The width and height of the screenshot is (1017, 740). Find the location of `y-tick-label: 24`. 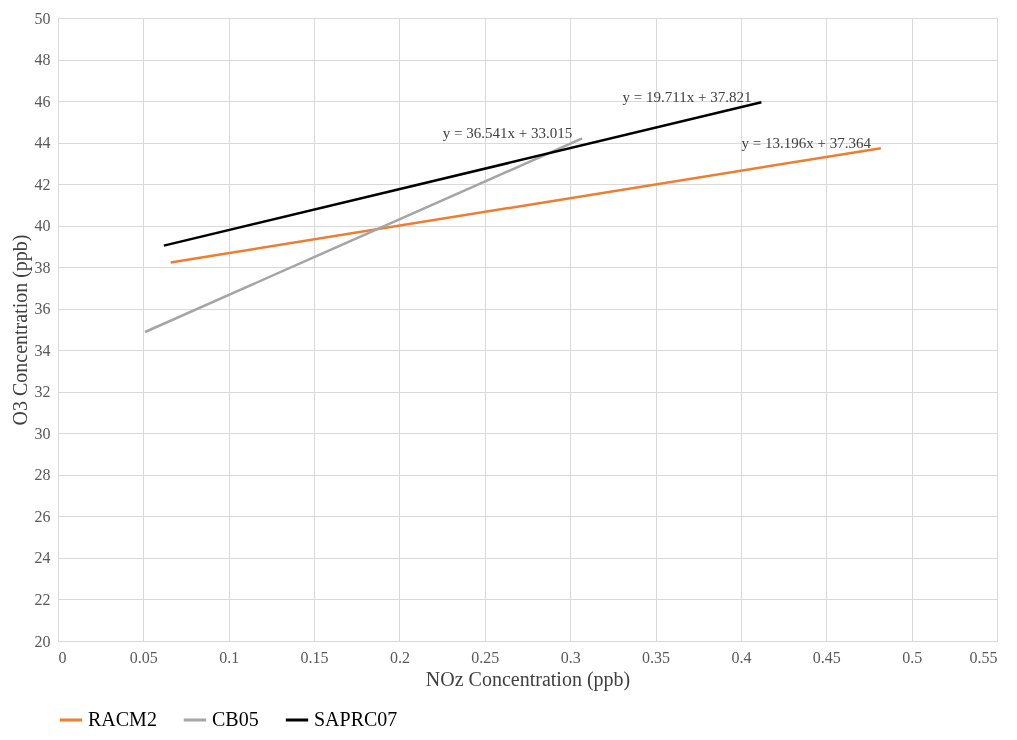

y-tick-label: 24 is located at coordinates (42, 558).